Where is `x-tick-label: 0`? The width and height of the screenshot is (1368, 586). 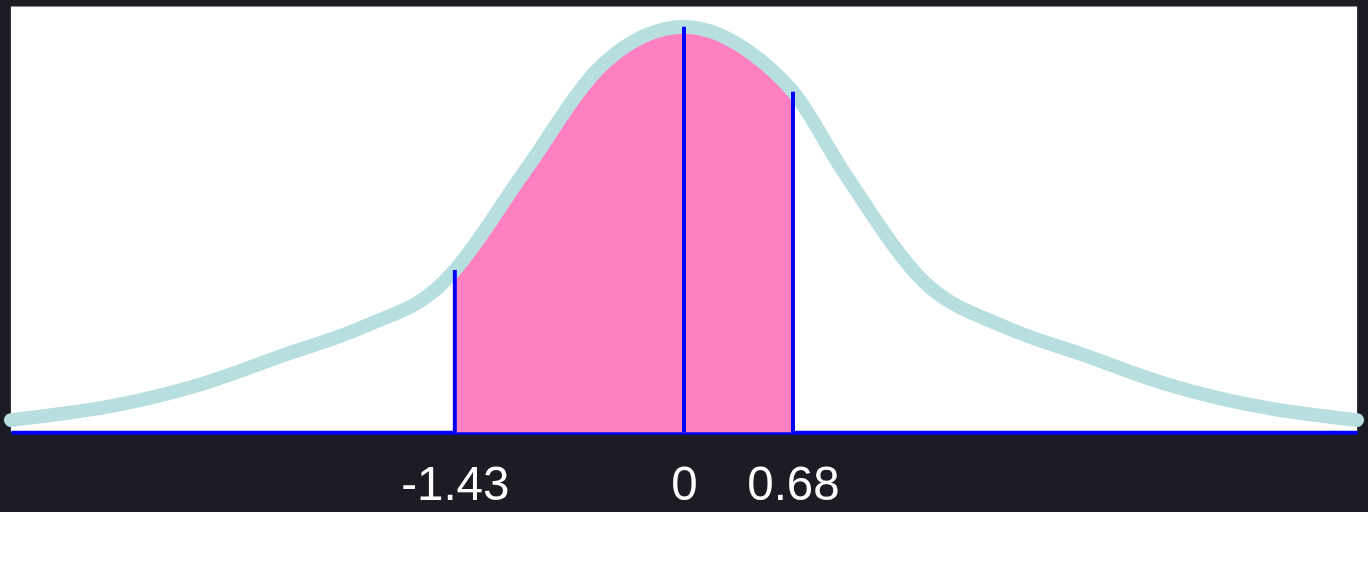 x-tick-label: 0 is located at coordinates (684, 483).